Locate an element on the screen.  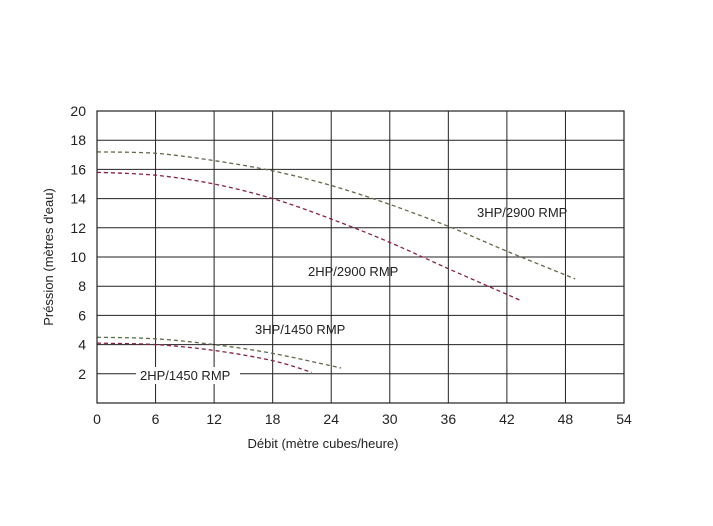
y-tick-label: 8 is located at coordinates (82, 286).